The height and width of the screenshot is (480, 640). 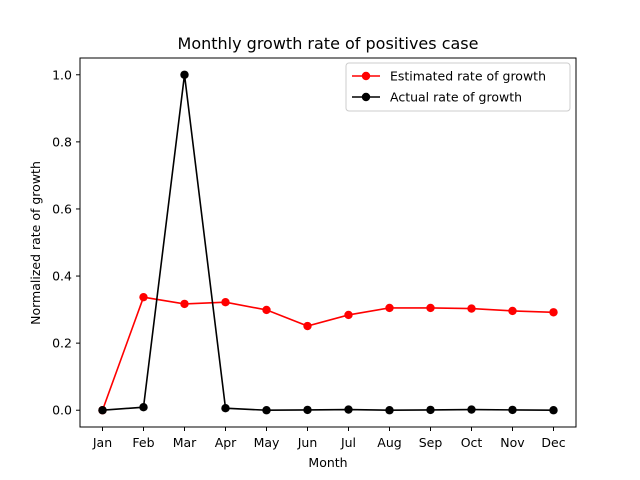 What do you see at coordinates (62, 276) in the screenshot?
I see `y-tick-label: 0.4` at bounding box center [62, 276].